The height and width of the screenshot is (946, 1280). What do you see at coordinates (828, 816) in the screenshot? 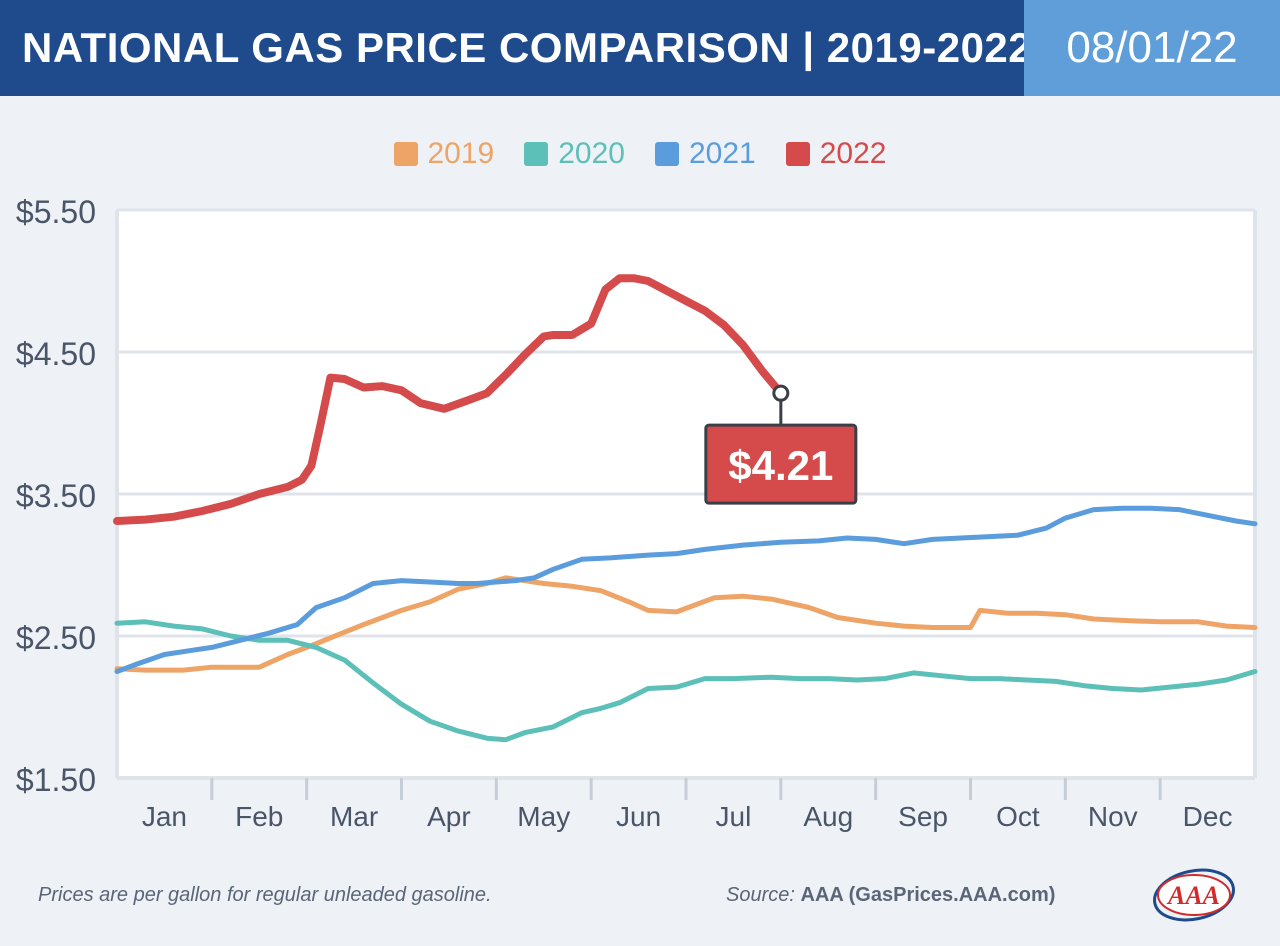
I see `x-tick-label: Aug` at bounding box center [828, 816].